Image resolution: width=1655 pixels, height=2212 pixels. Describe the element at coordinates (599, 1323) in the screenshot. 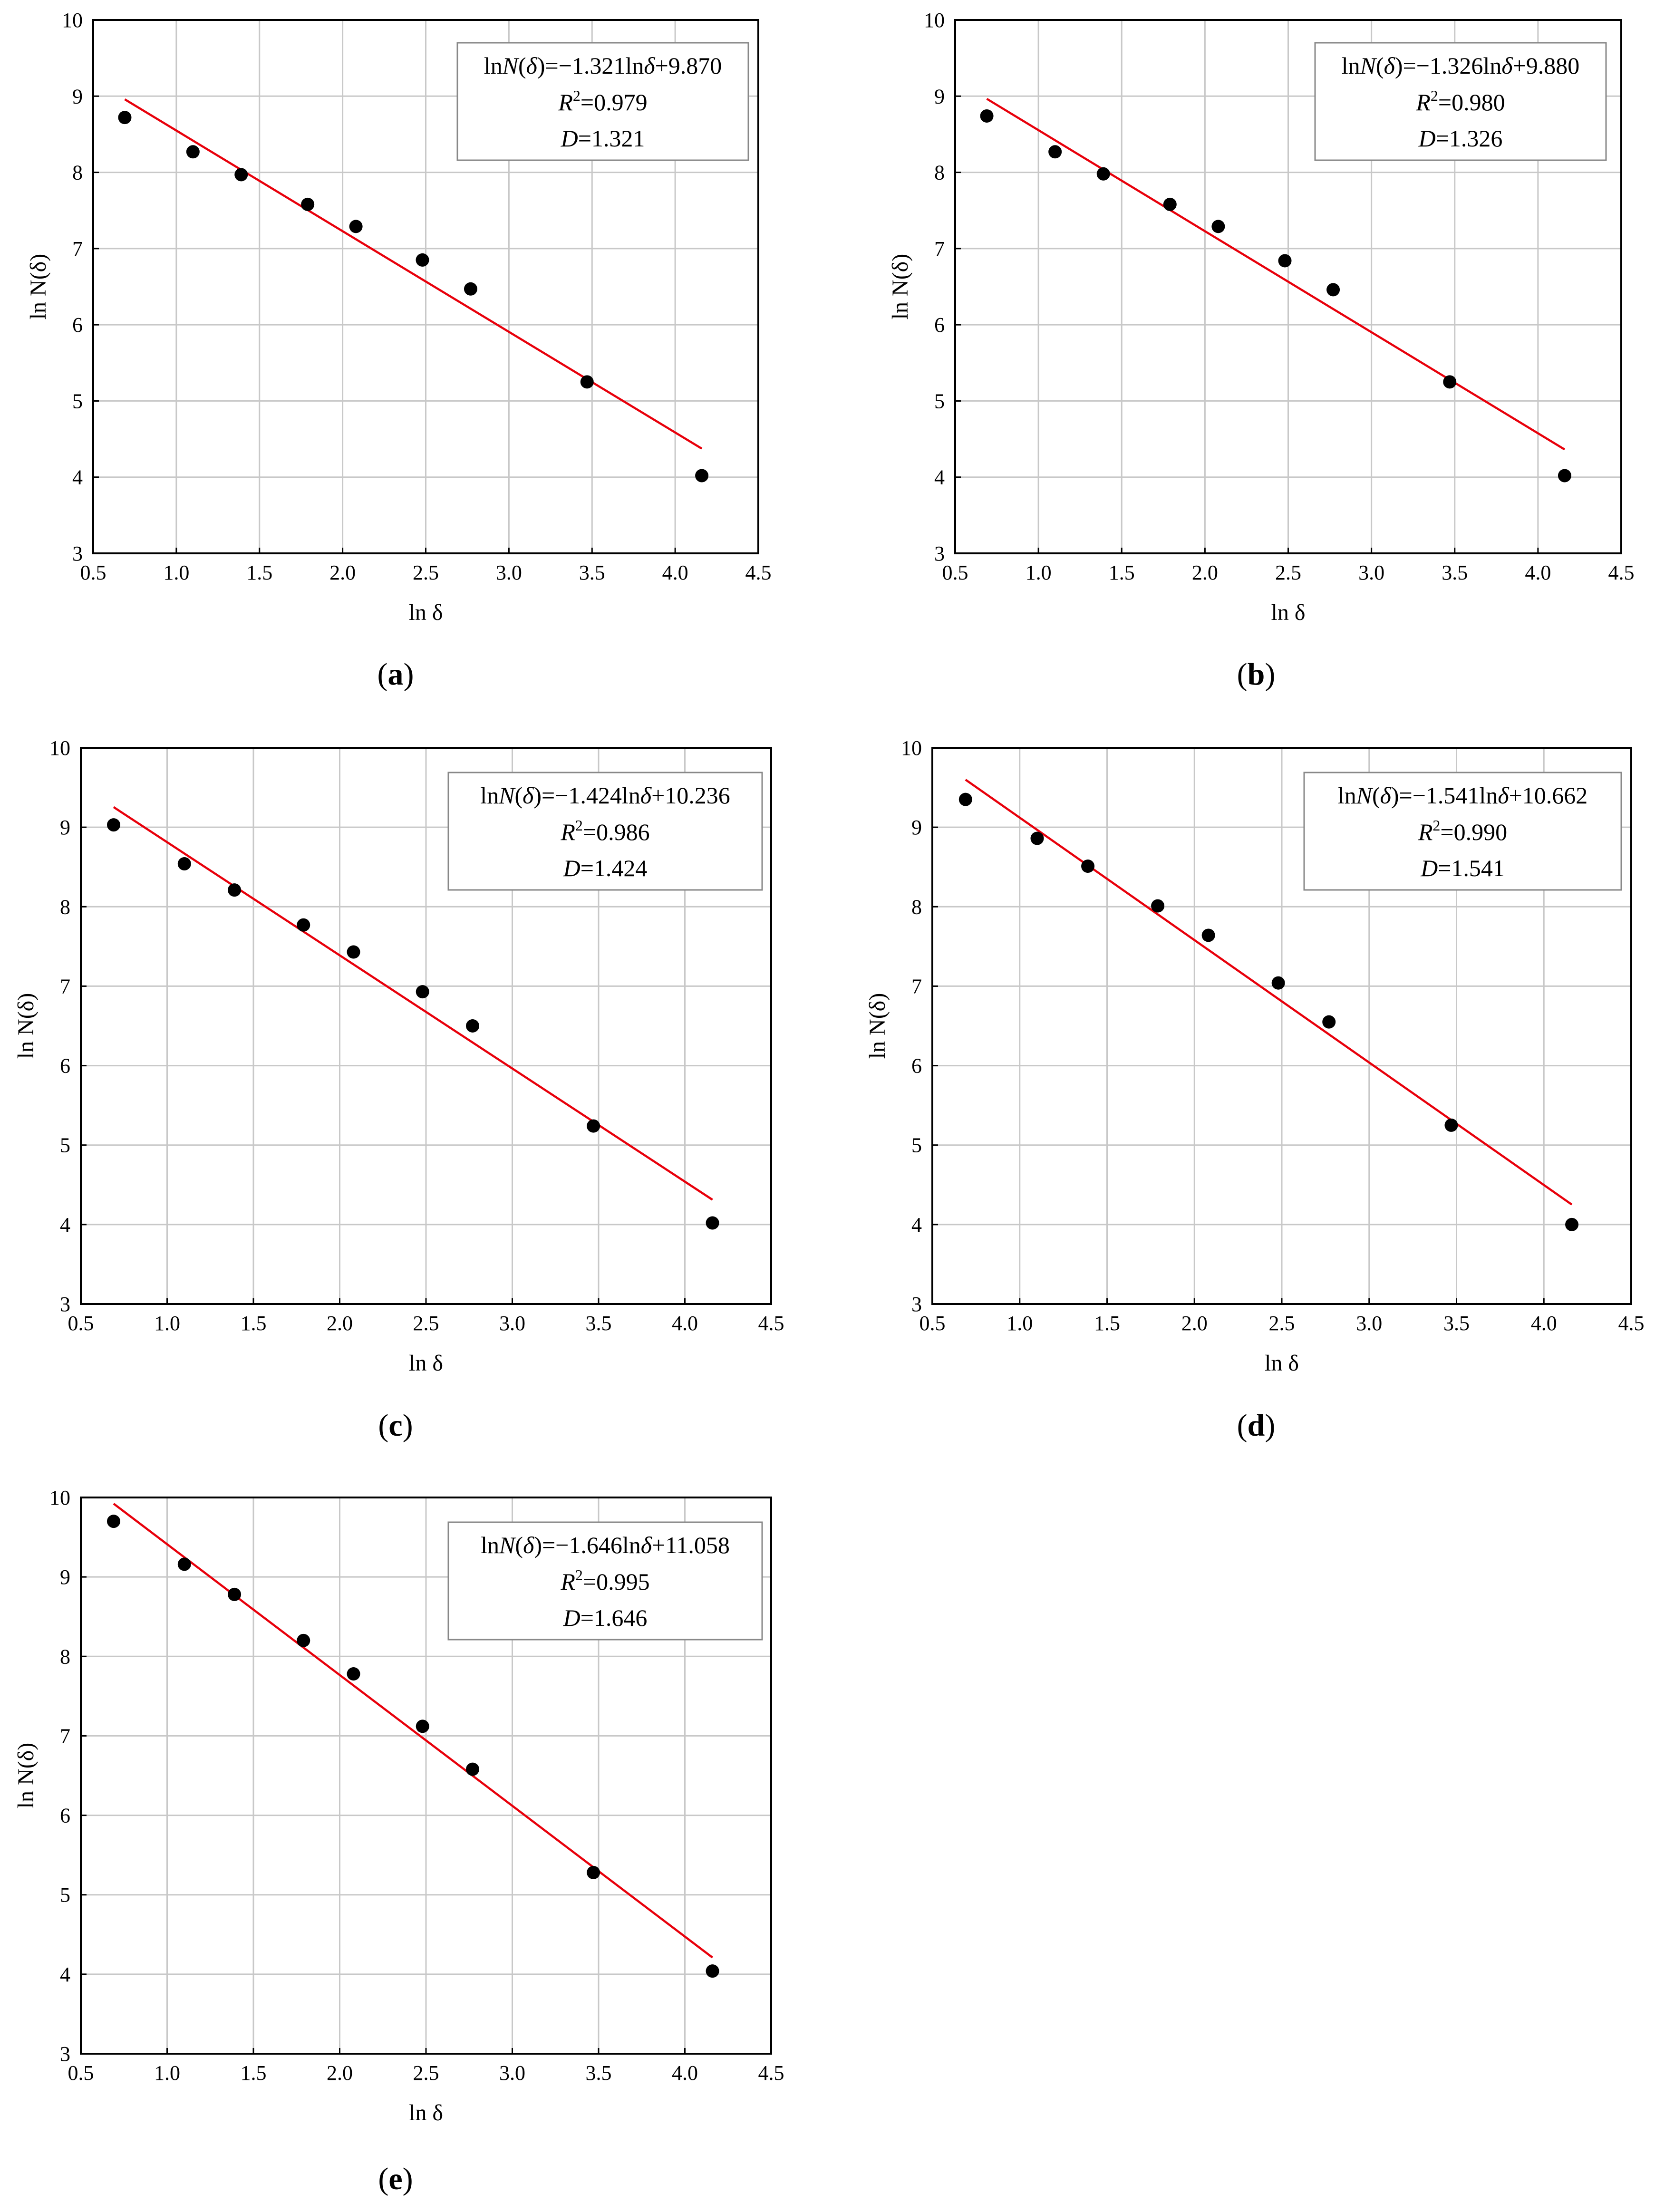

I see `x-tick-label: 3.5` at that location.